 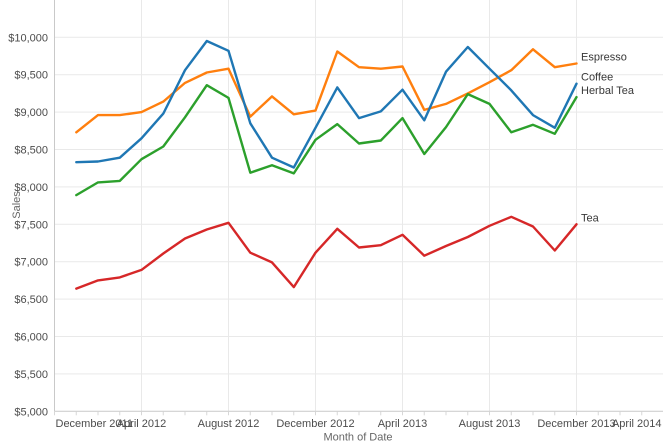 What do you see at coordinates (31, 225) in the screenshot?
I see `y-tick-label: $7,500` at bounding box center [31, 225].